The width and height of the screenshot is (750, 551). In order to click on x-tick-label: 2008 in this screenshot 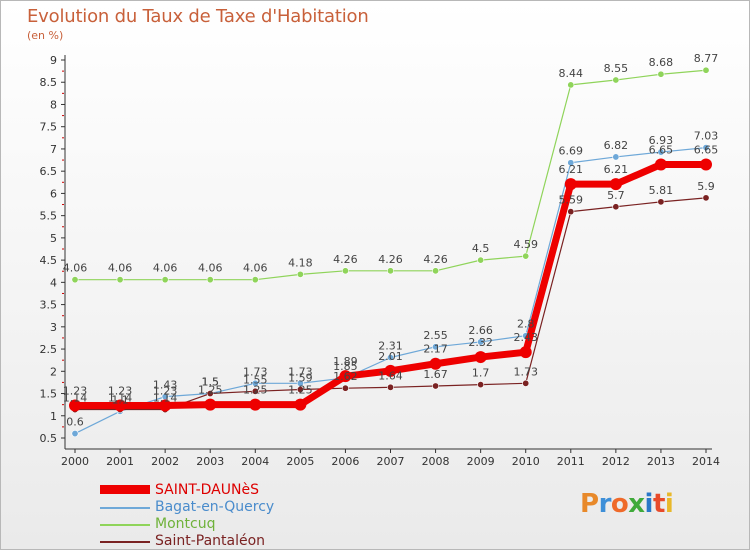, I will do `click(436, 461)`.